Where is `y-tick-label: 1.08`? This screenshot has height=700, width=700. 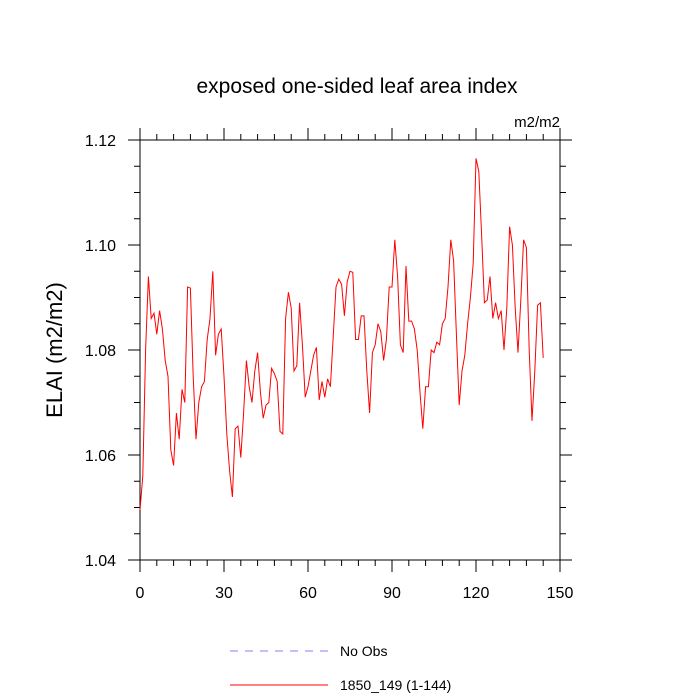 y-tick-label: 1.08 is located at coordinates (100, 351).